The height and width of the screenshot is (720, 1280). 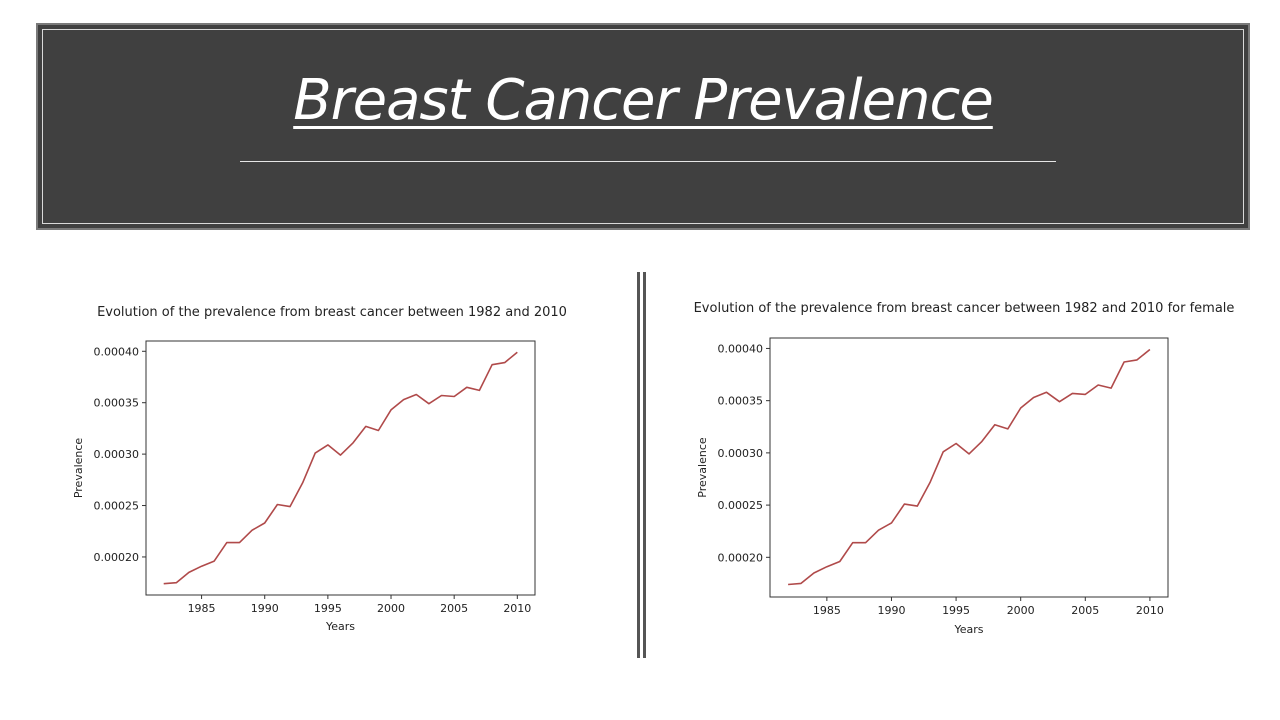 I want to click on divider-left-line, so click(x=638, y=465).